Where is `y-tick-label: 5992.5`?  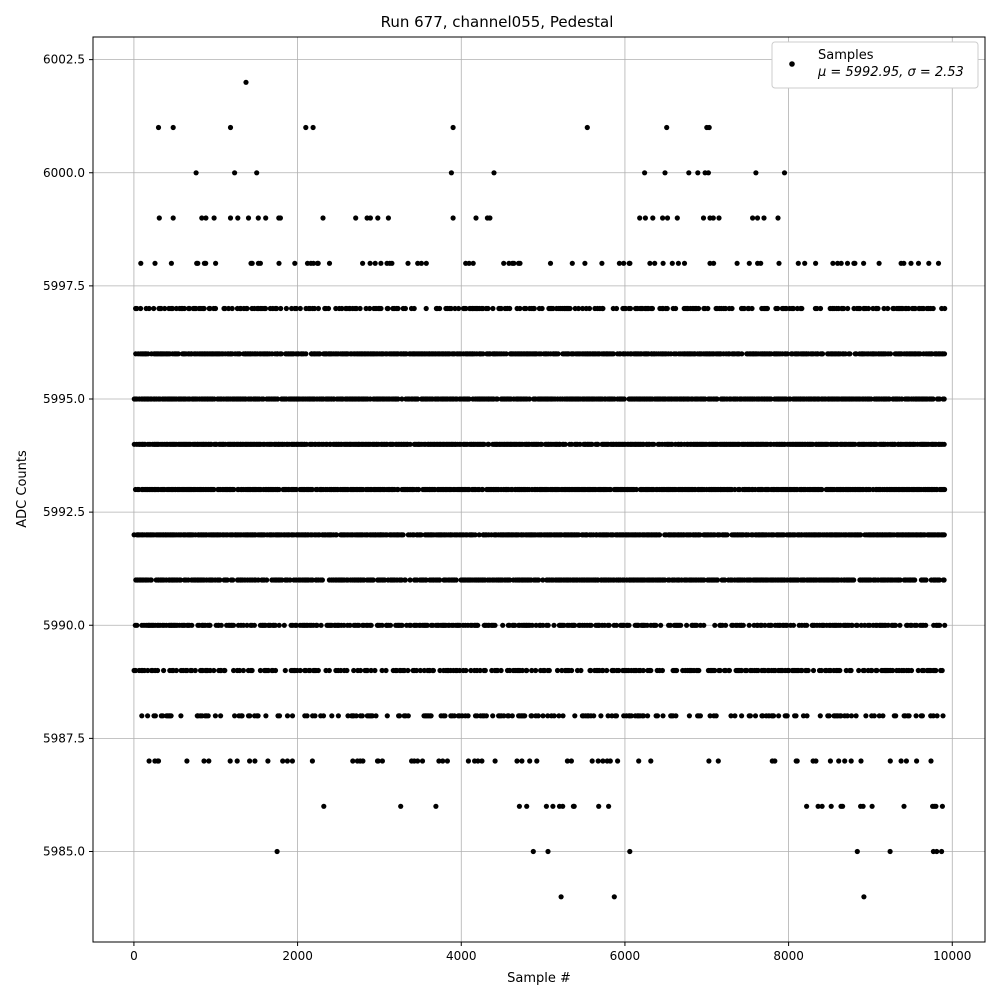 y-tick-label: 5992.5 is located at coordinates (64, 512).